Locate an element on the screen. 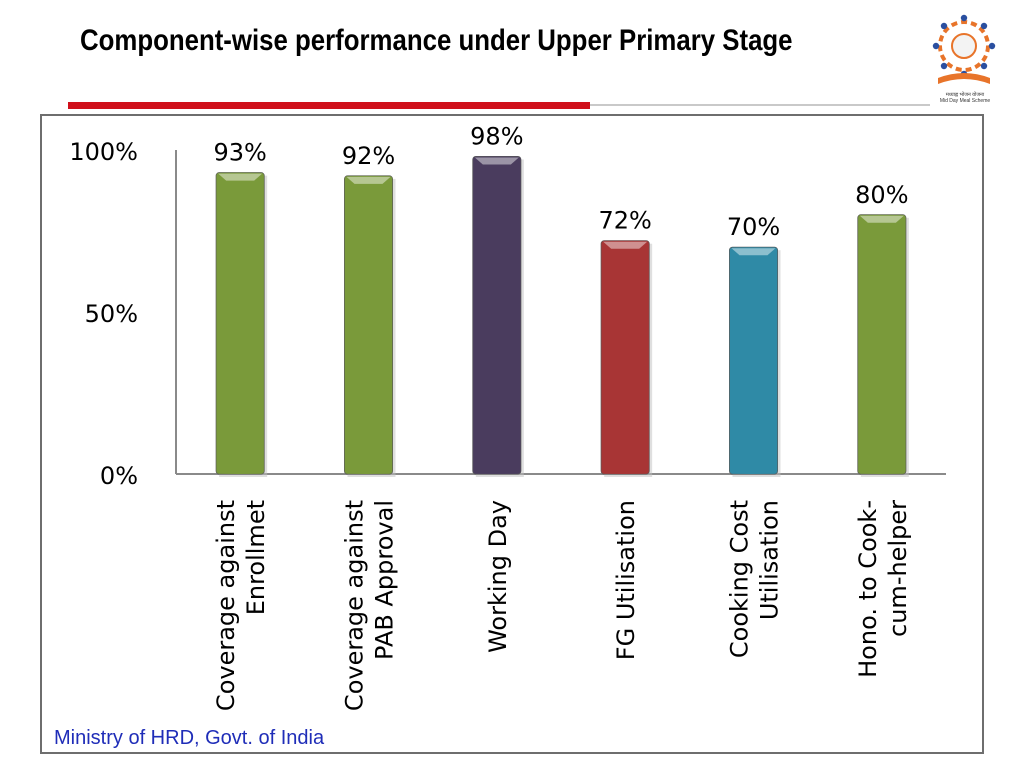  logo-caption-english: Mid Day Meal Scheme is located at coordinates (965, 101).